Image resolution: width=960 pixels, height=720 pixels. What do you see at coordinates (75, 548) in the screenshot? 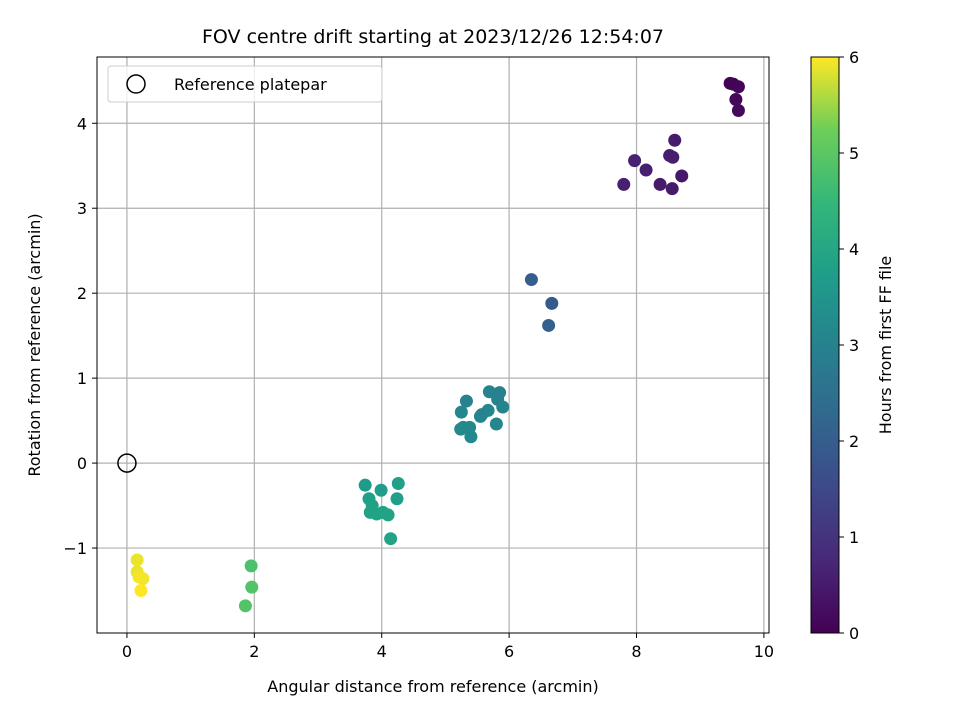
I see `y-tick-label: −1` at bounding box center [75, 548].